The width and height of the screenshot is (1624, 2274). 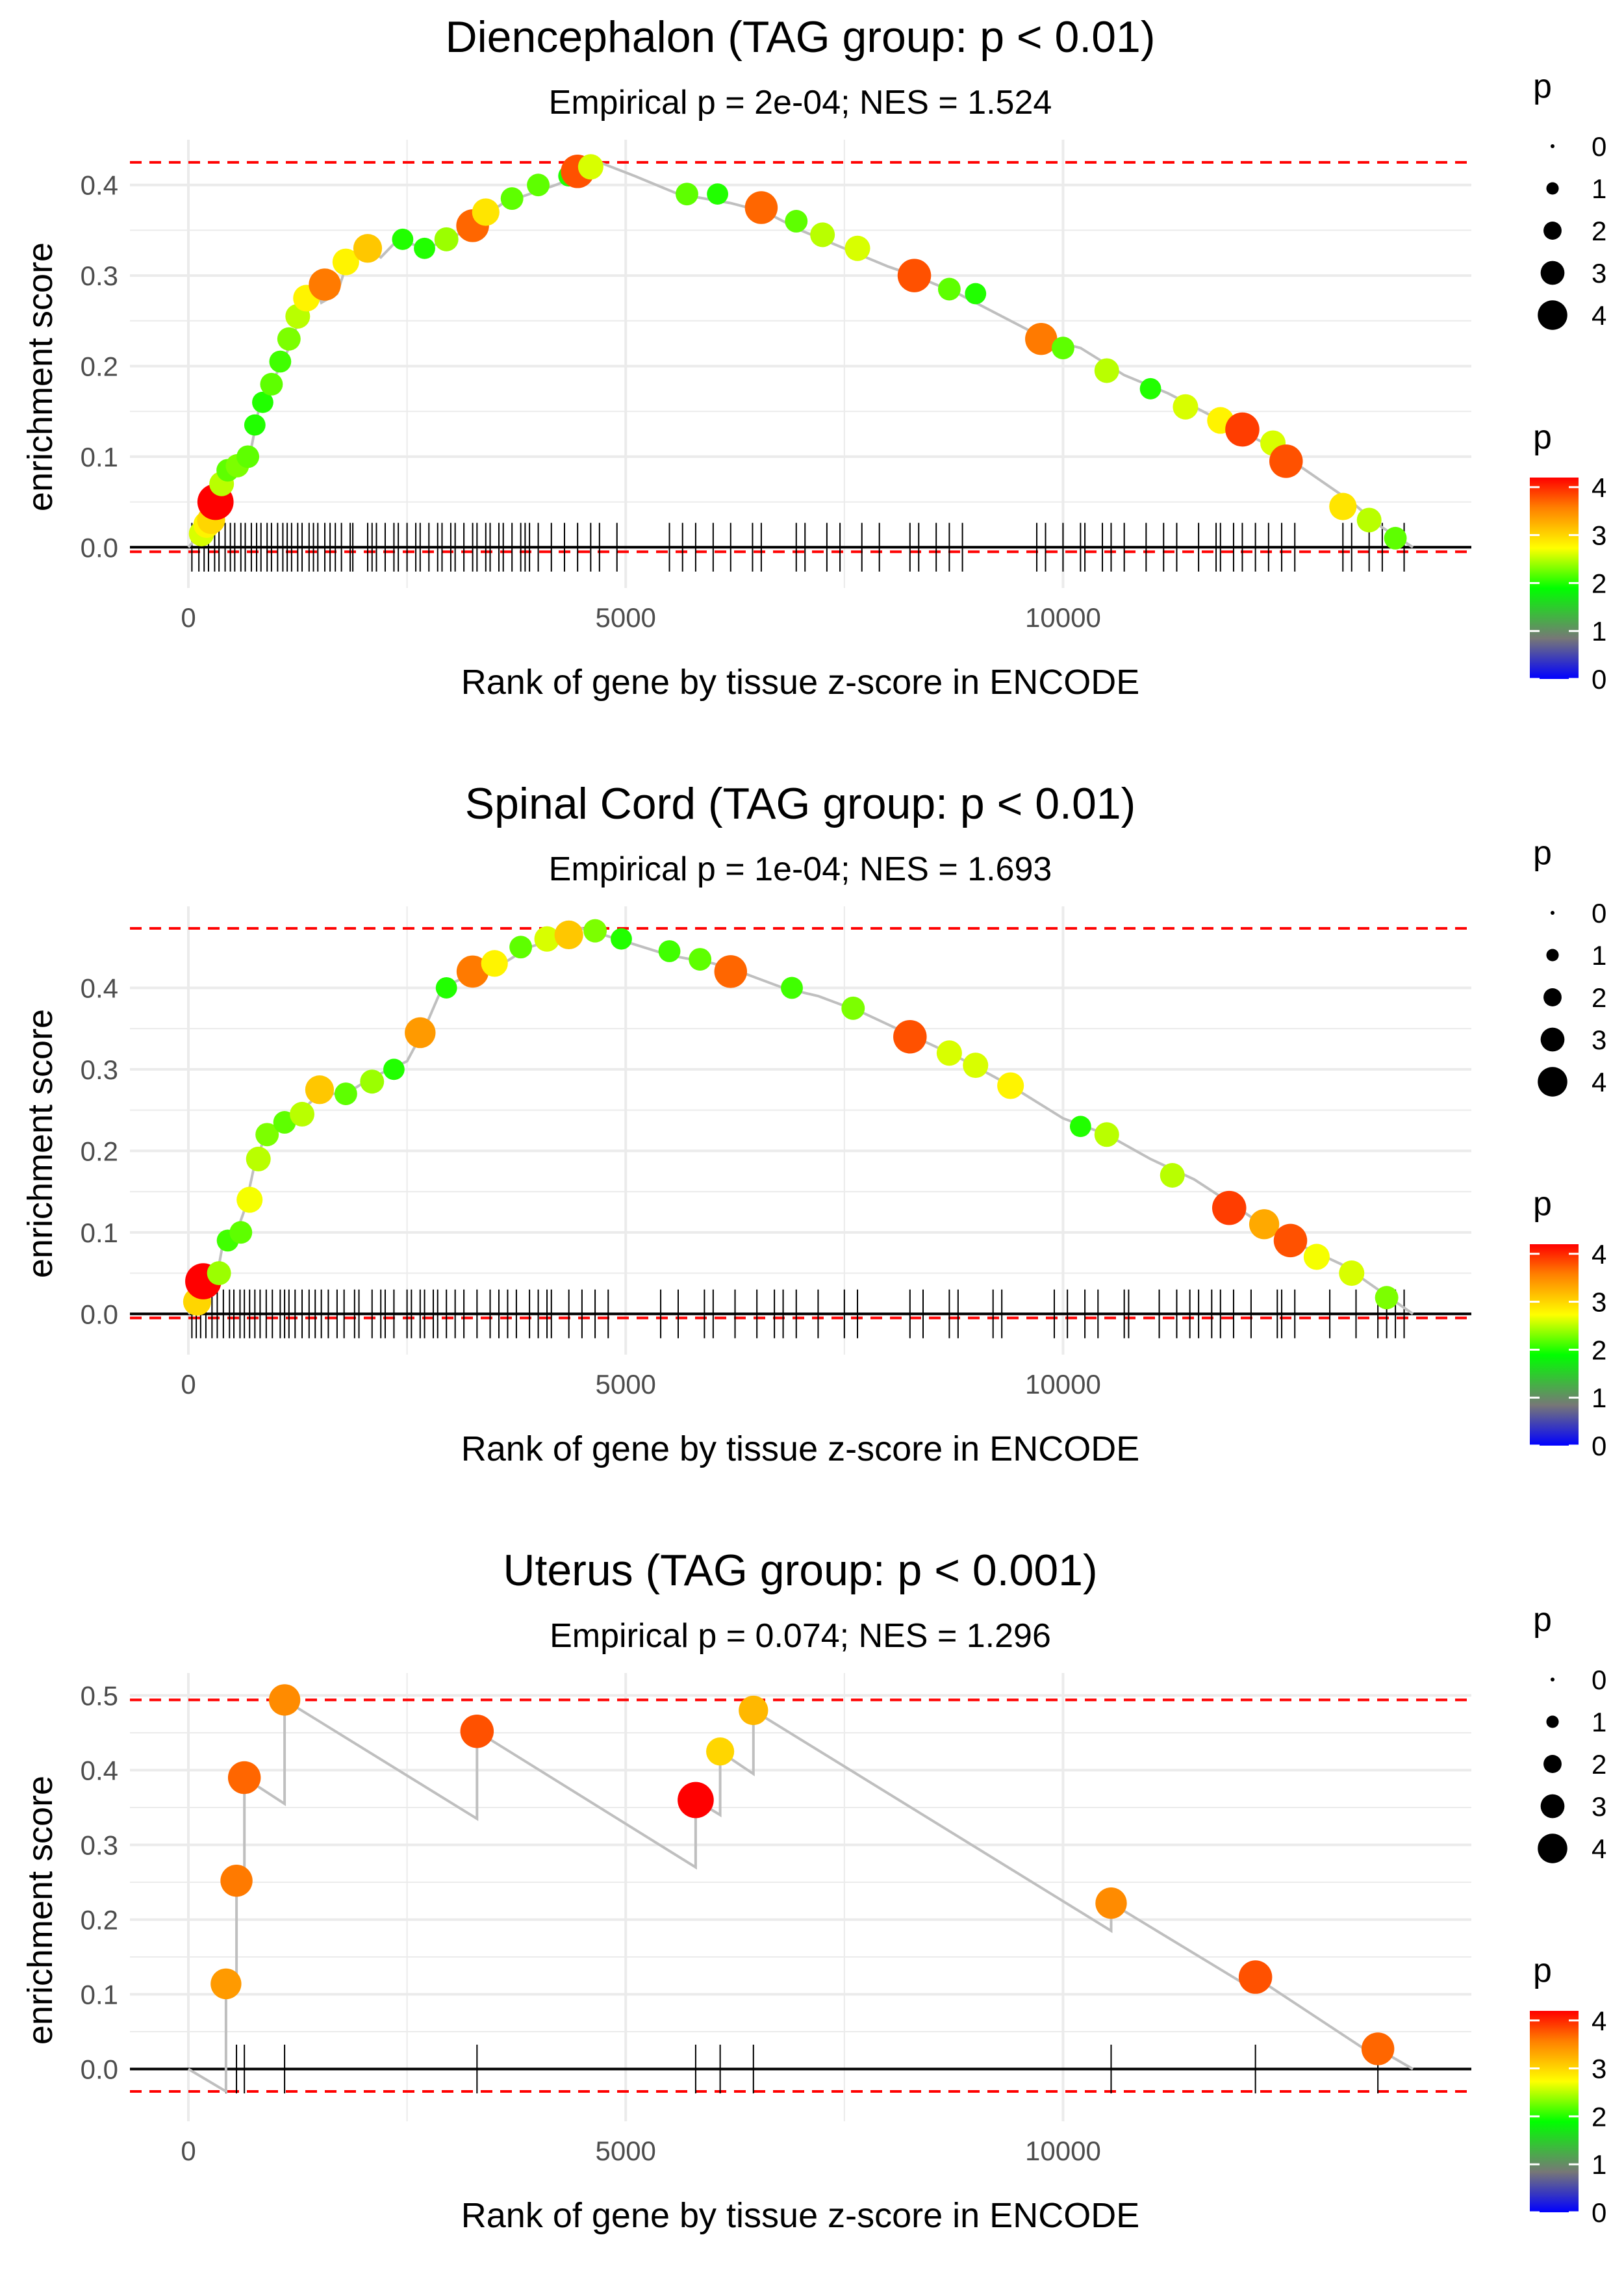 I want to click on size-legend-label: 2, so click(x=1599, y=231).